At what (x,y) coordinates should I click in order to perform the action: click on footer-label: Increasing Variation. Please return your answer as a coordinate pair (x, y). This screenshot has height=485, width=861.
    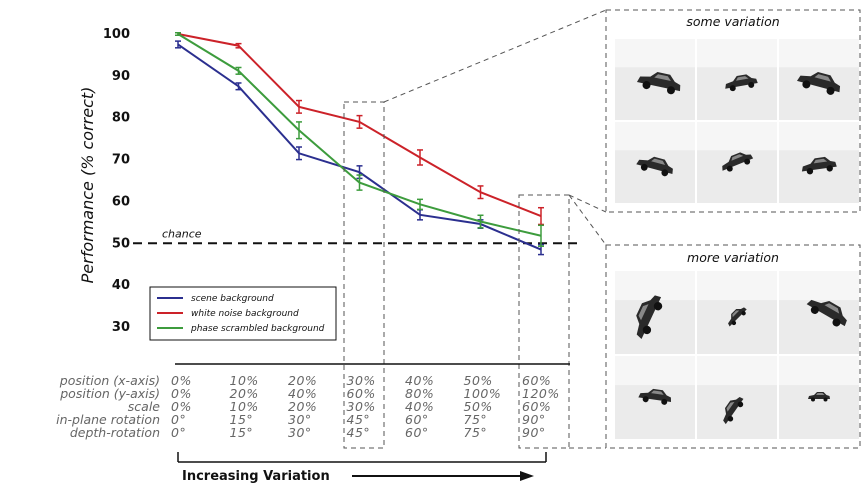
    Looking at the image, I should click on (256, 476).